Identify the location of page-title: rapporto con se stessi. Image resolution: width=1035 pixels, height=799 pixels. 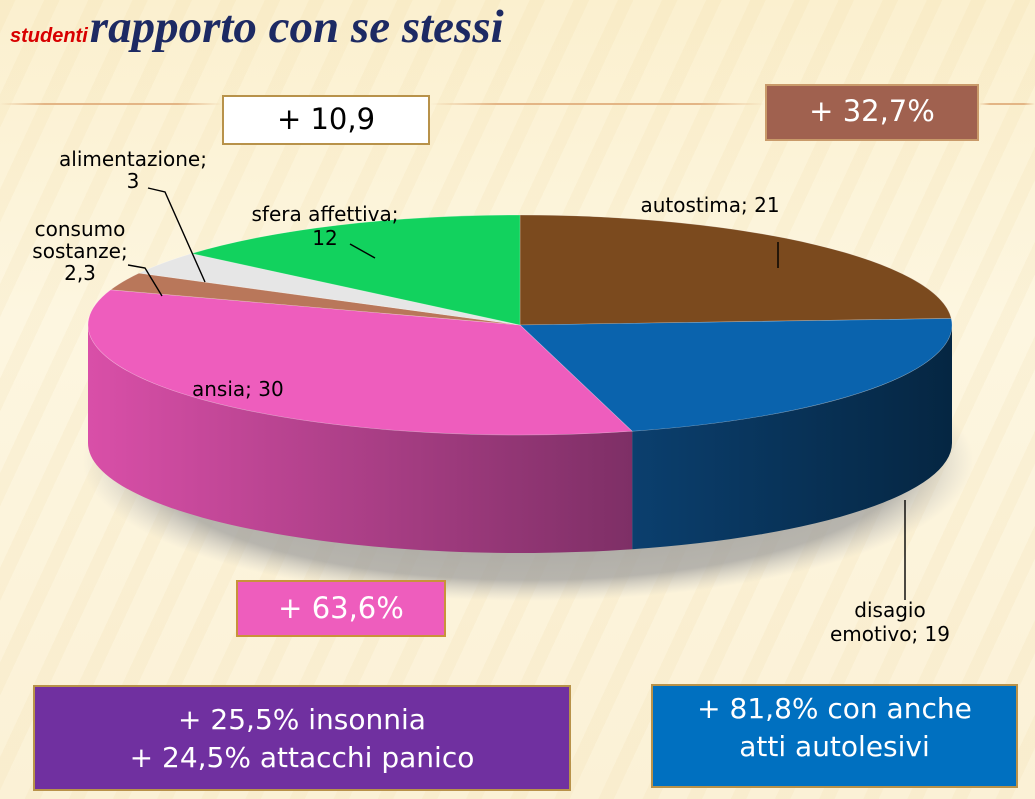
(296, 27).